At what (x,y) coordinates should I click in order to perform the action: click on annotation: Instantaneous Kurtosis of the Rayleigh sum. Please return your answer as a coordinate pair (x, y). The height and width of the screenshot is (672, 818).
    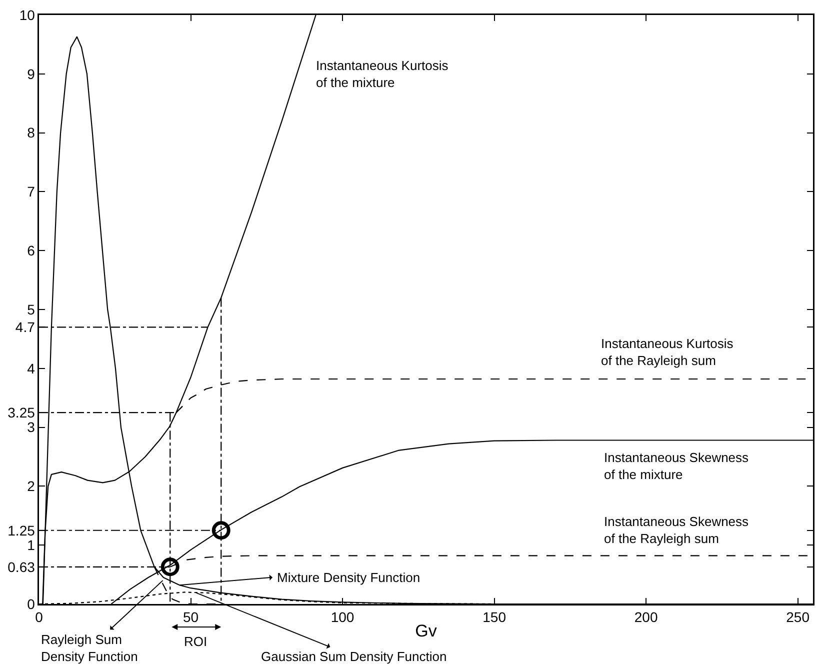
    Looking at the image, I should click on (667, 352).